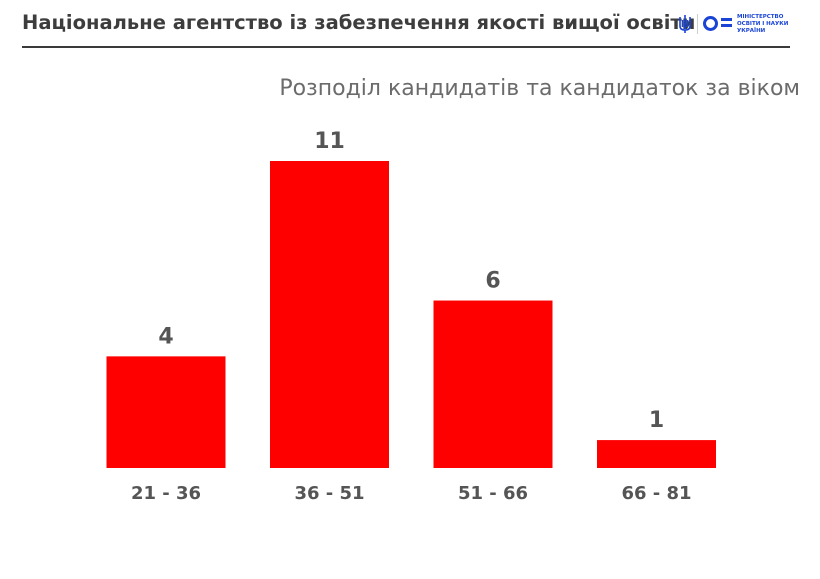  What do you see at coordinates (492, 281) in the screenshot?
I see `value-label: 6` at bounding box center [492, 281].